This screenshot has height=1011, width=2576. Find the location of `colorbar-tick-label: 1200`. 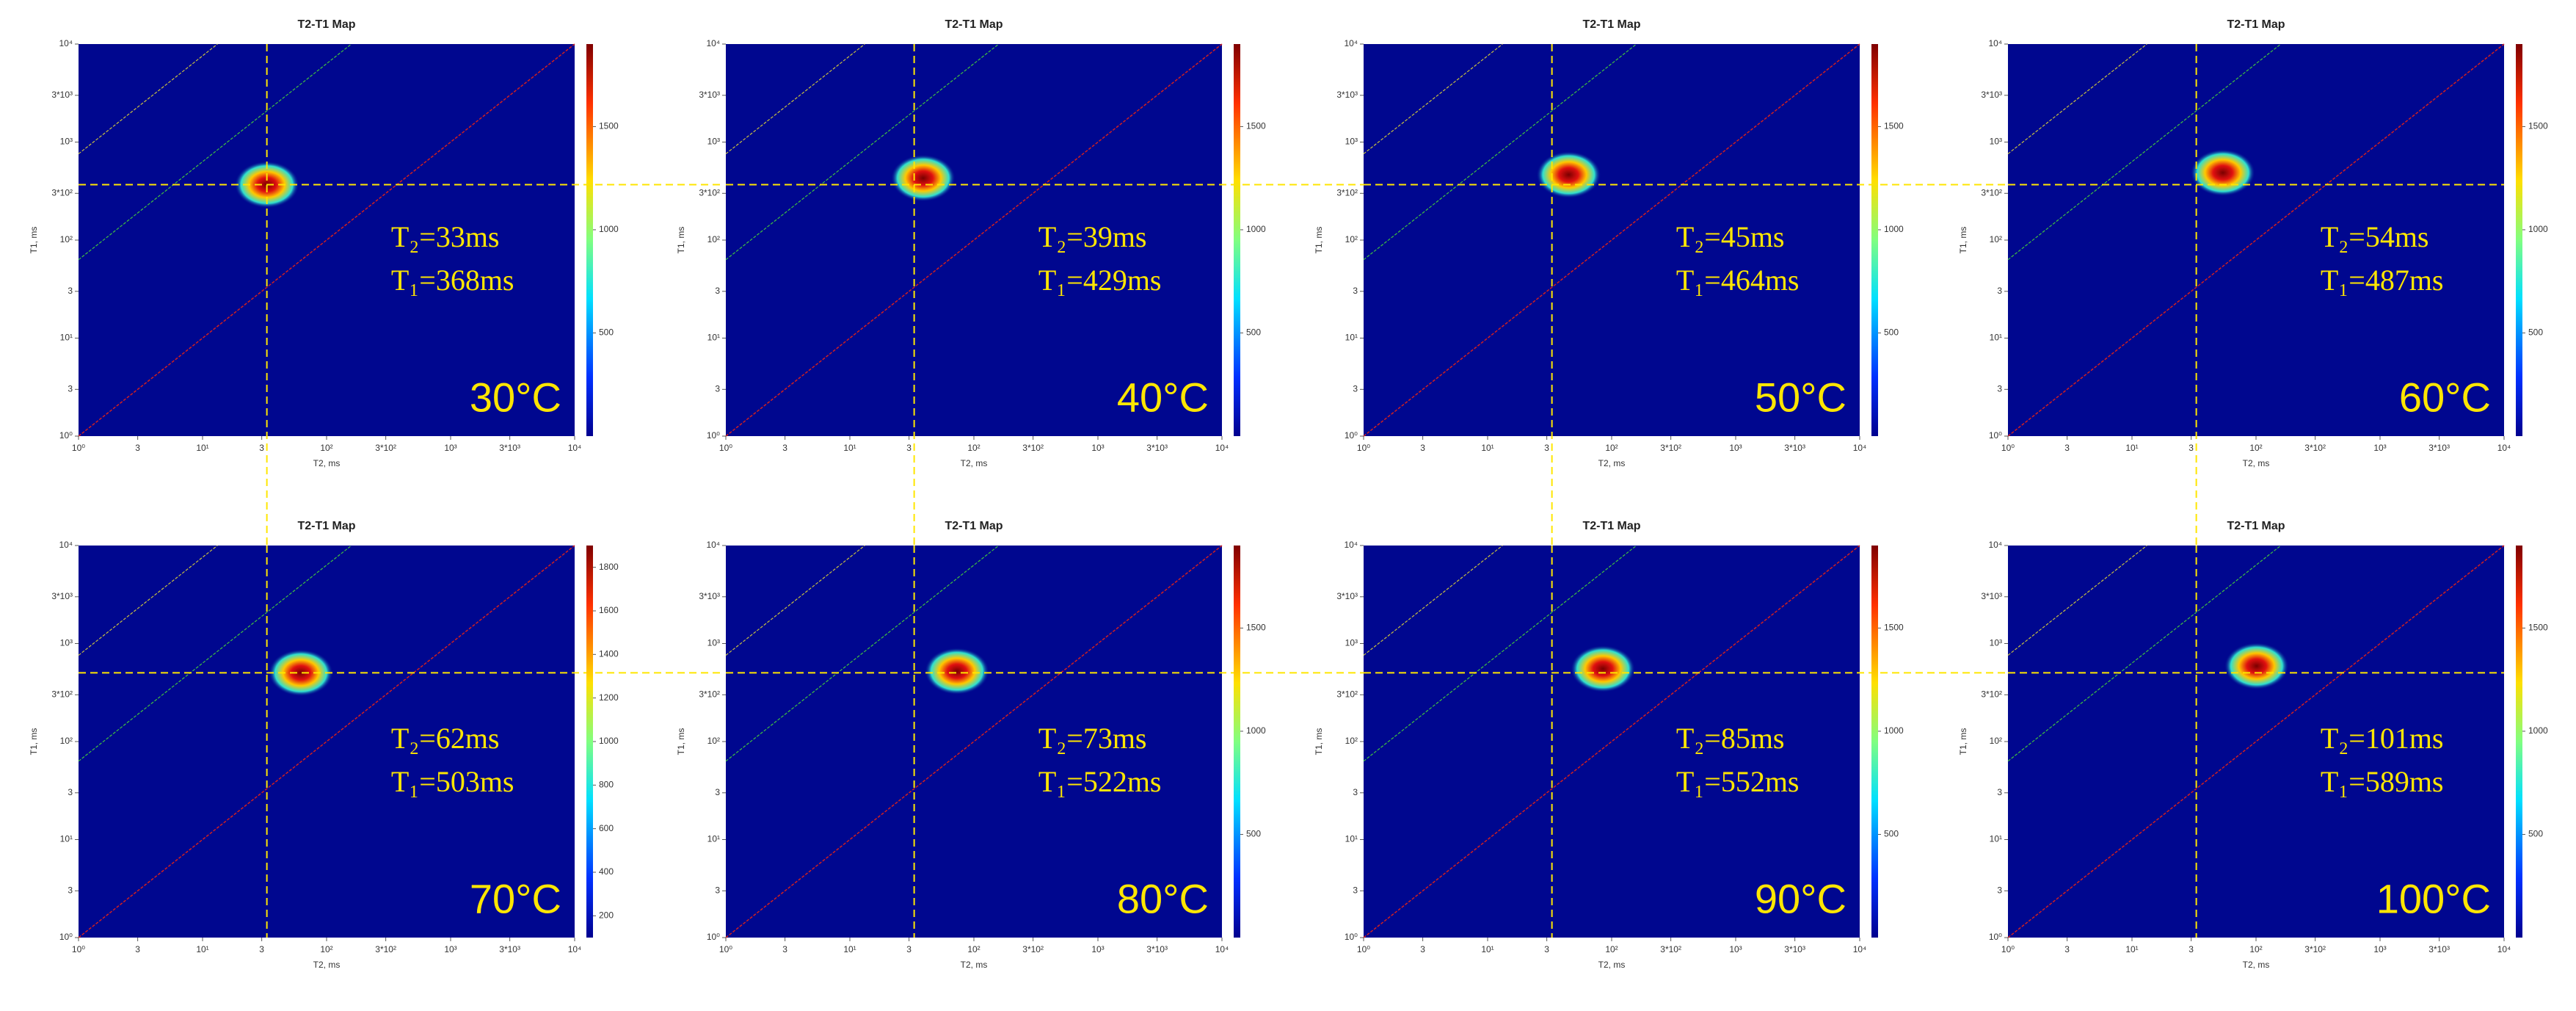

colorbar-tick-label: 1200 is located at coordinates (609, 697).